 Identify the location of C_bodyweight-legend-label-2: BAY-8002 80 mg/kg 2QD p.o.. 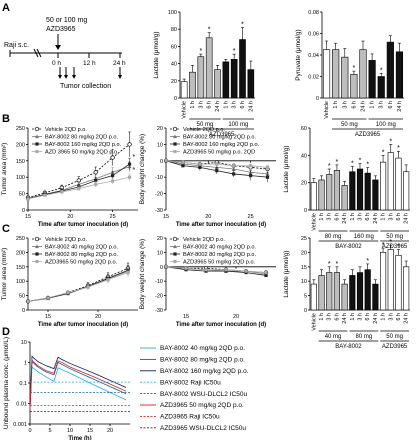
(220, 255).